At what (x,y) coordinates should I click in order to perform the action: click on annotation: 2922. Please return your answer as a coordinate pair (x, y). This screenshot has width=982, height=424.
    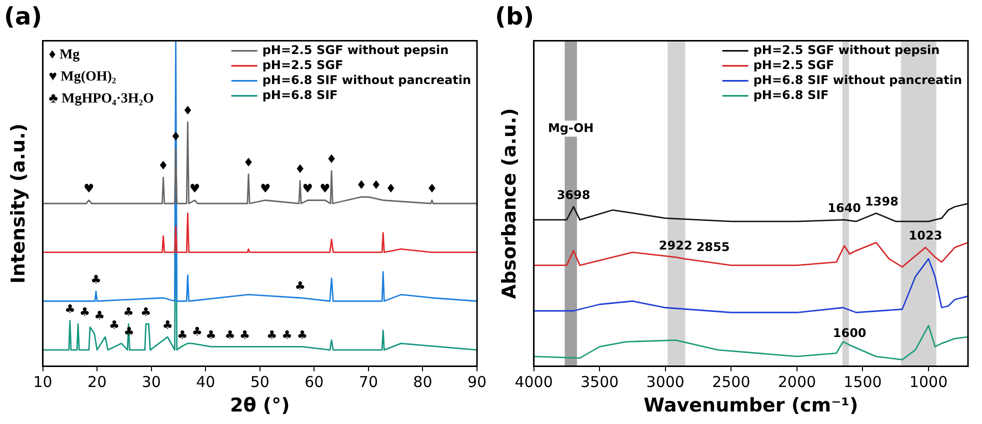
    Looking at the image, I should click on (675, 245).